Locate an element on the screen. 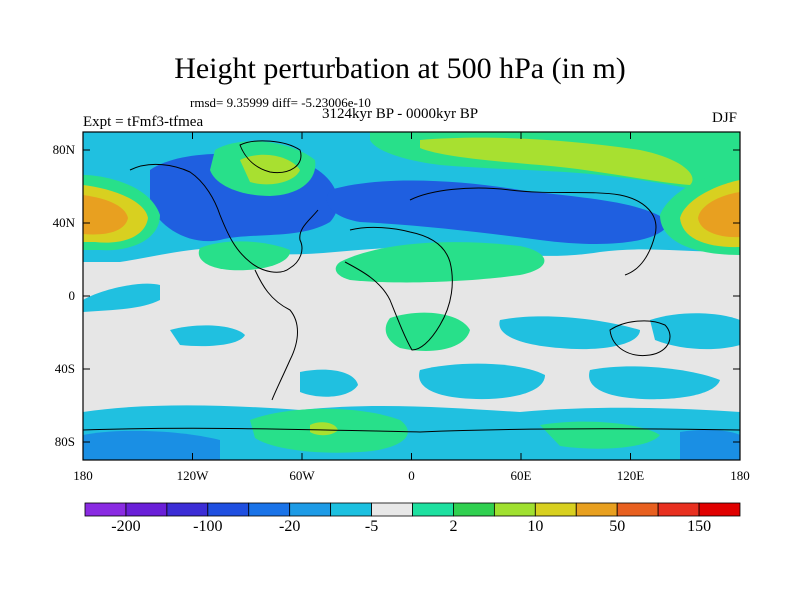 This screenshot has height=600, width=800. lat-label: 40S is located at coordinates (64, 368).